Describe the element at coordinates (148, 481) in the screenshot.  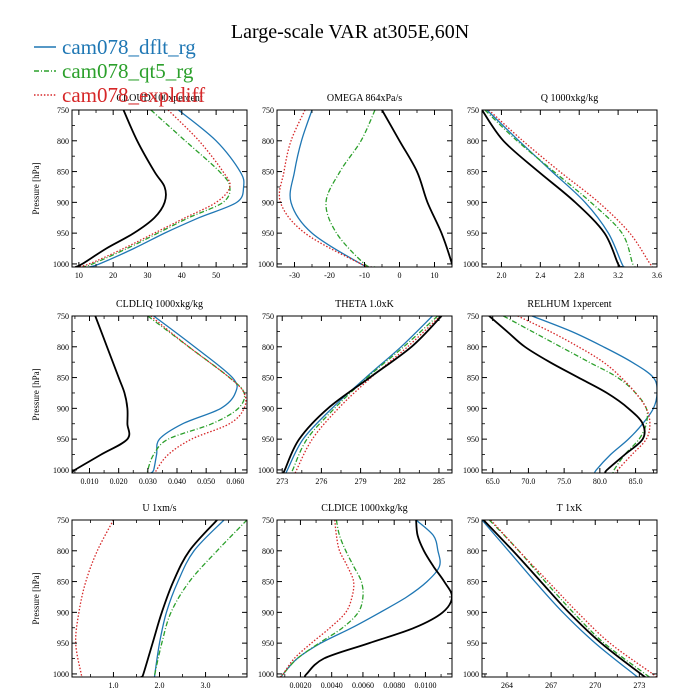
I see `x-tick-label: 0.030` at that location.